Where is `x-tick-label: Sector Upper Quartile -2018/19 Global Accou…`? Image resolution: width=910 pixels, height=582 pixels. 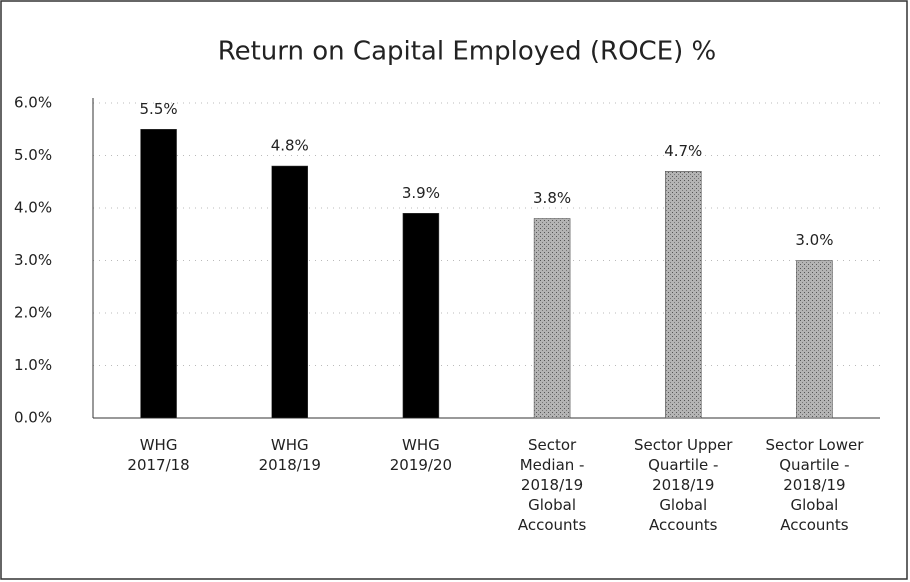 x-tick-label: Sector Upper Quartile -2018/19 Global Accou… is located at coordinates (683, 485).